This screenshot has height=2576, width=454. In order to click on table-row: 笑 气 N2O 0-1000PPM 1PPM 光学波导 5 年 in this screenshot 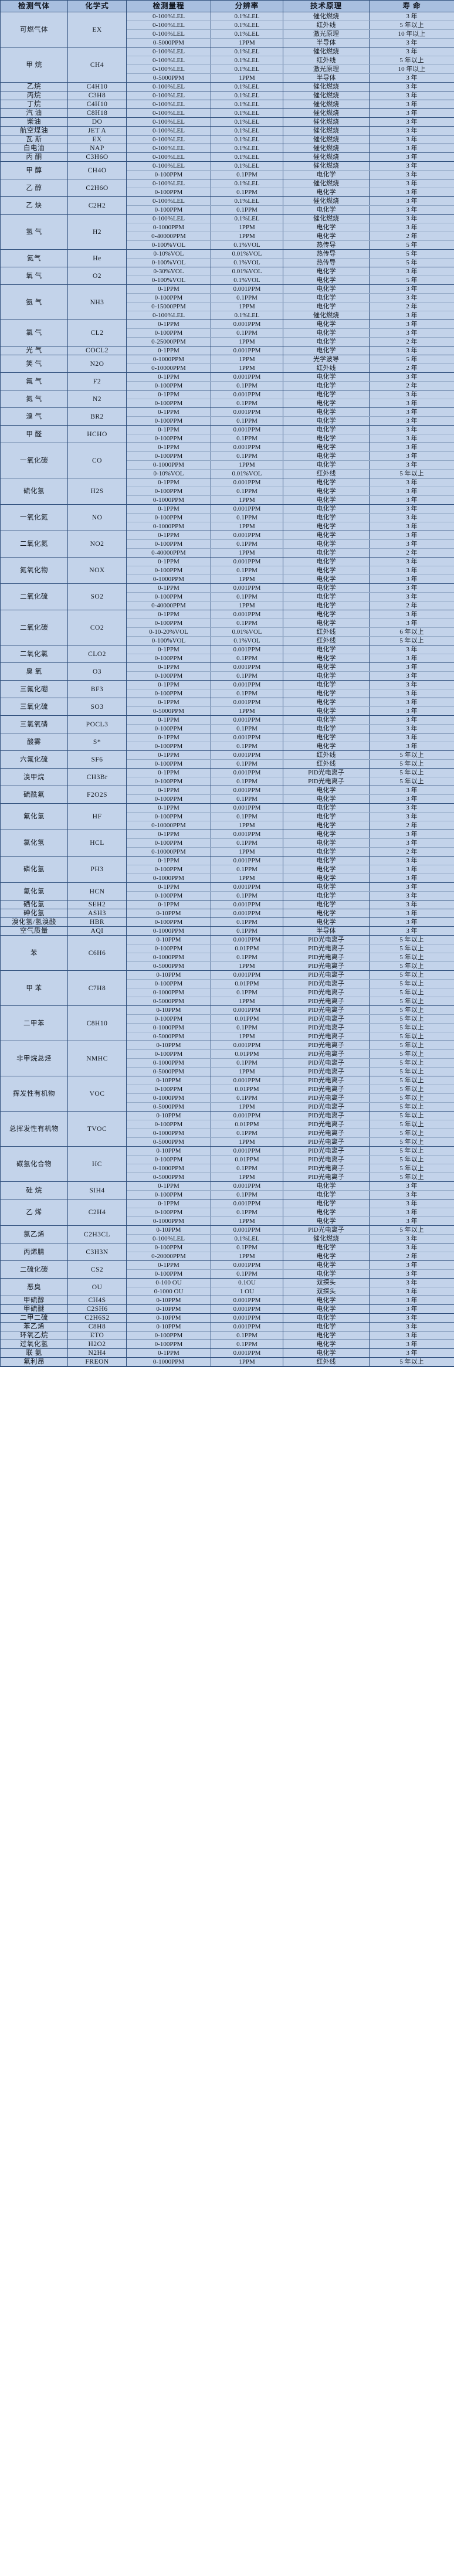, I will do `click(227, 364)`.